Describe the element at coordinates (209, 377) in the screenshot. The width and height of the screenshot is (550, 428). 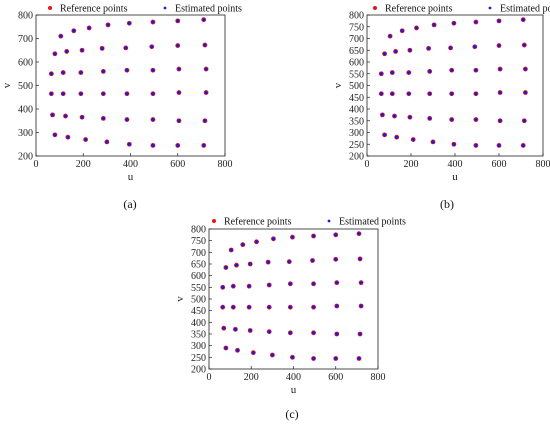
I see `x-tick-label: 0` at that location.